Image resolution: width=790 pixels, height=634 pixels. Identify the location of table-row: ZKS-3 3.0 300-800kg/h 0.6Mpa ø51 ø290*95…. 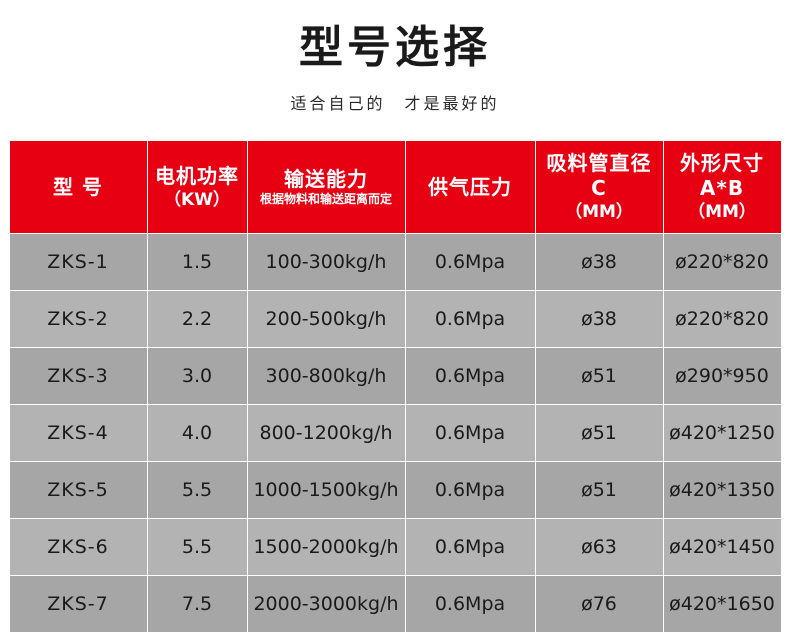
(395, 376).